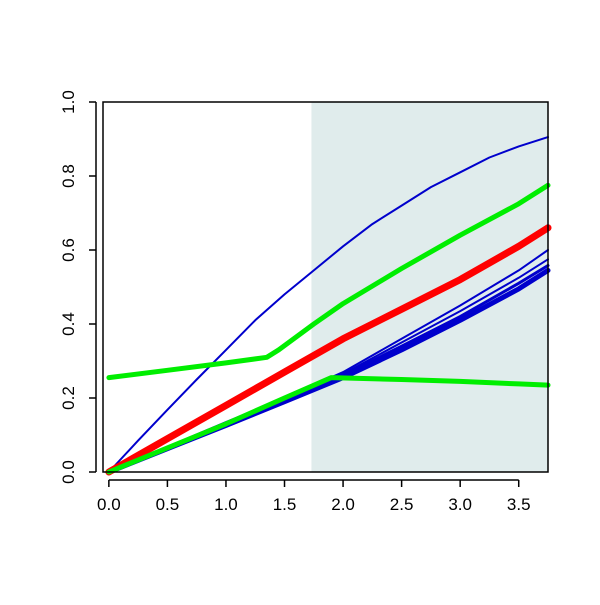 The width and height of the screenshot is (600, 605). I want to click on y-tick-label: 0.4, so click(68, 324).